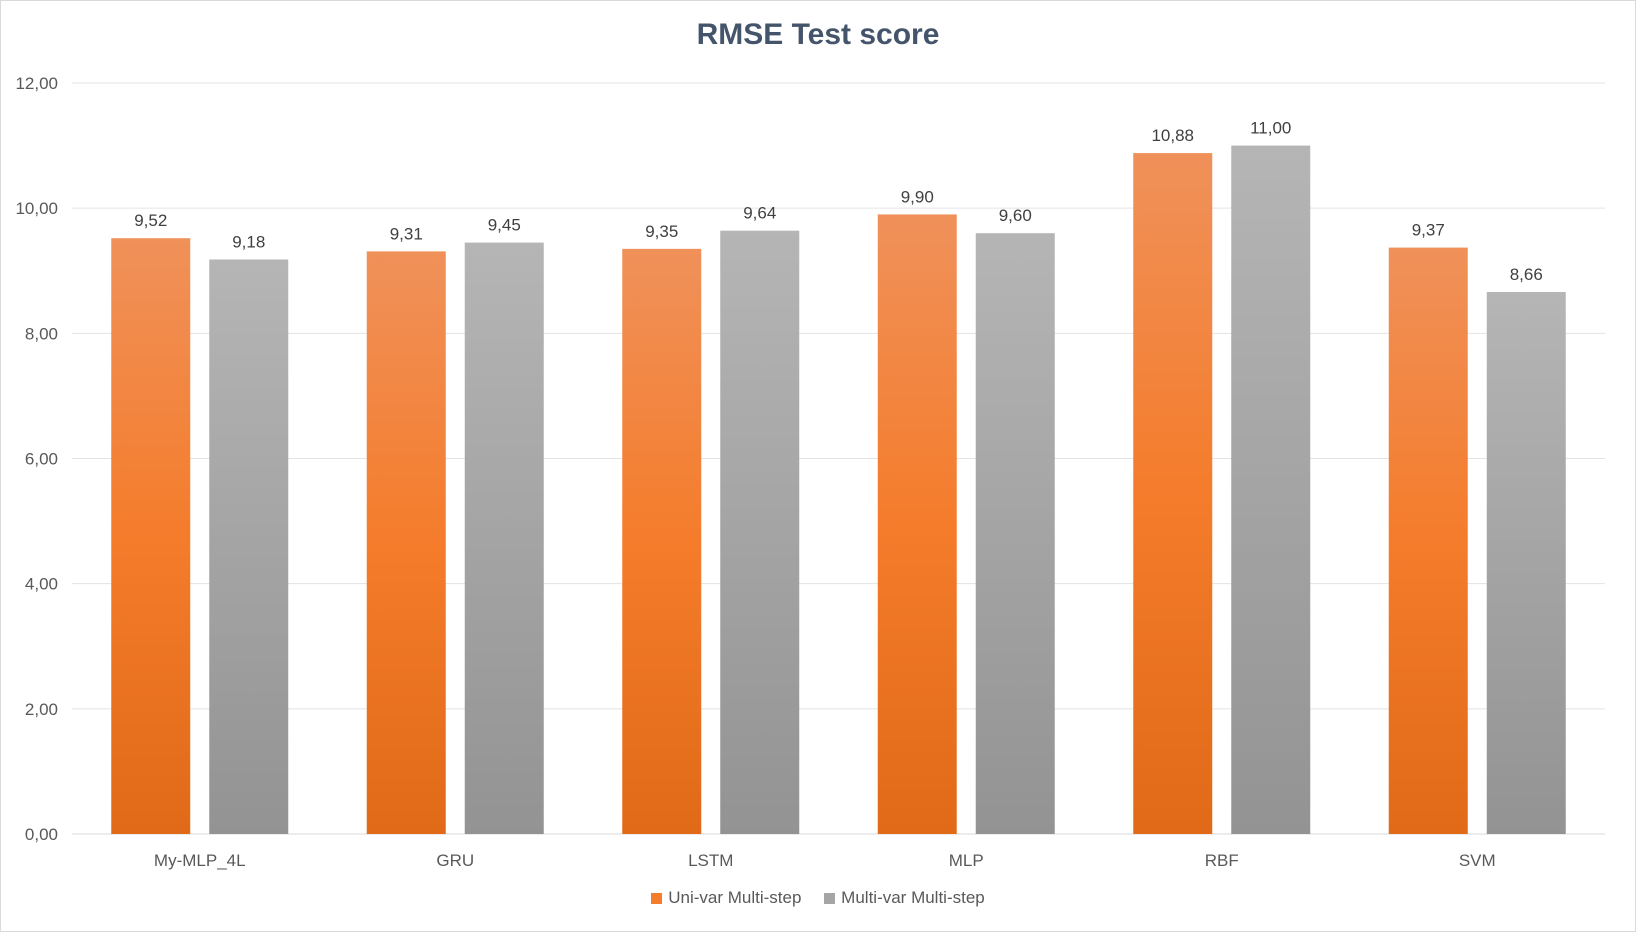  What do you see at coordinates (150, 220) in the screenshot?
I see `data-label-uni-var: 9,52` at bounding box center [150, 220].